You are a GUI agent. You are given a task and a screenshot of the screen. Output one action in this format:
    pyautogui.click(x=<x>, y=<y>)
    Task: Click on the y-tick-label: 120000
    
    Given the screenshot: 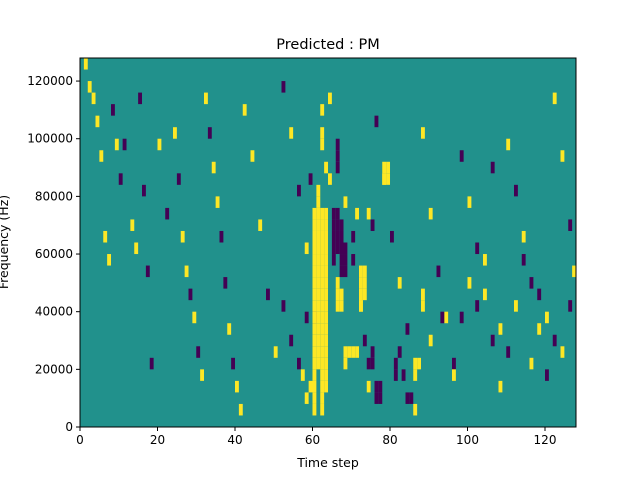 What is the action you would take?
    pyautogui.click(x=50, y=81)
    